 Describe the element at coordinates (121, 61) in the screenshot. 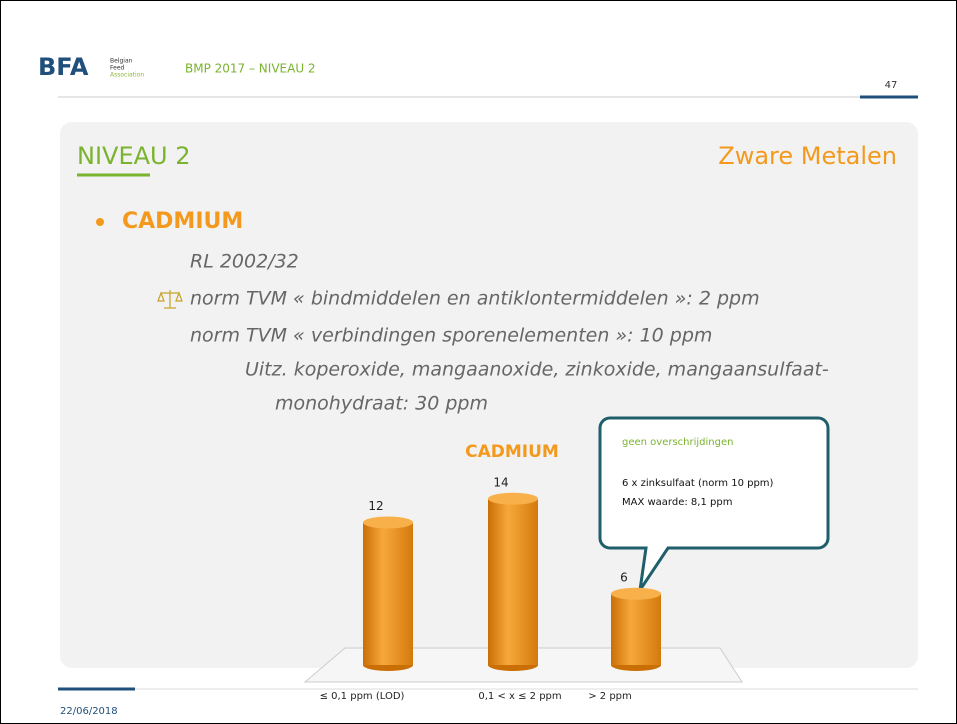

I see `logo-sub: Belgian` at that location.